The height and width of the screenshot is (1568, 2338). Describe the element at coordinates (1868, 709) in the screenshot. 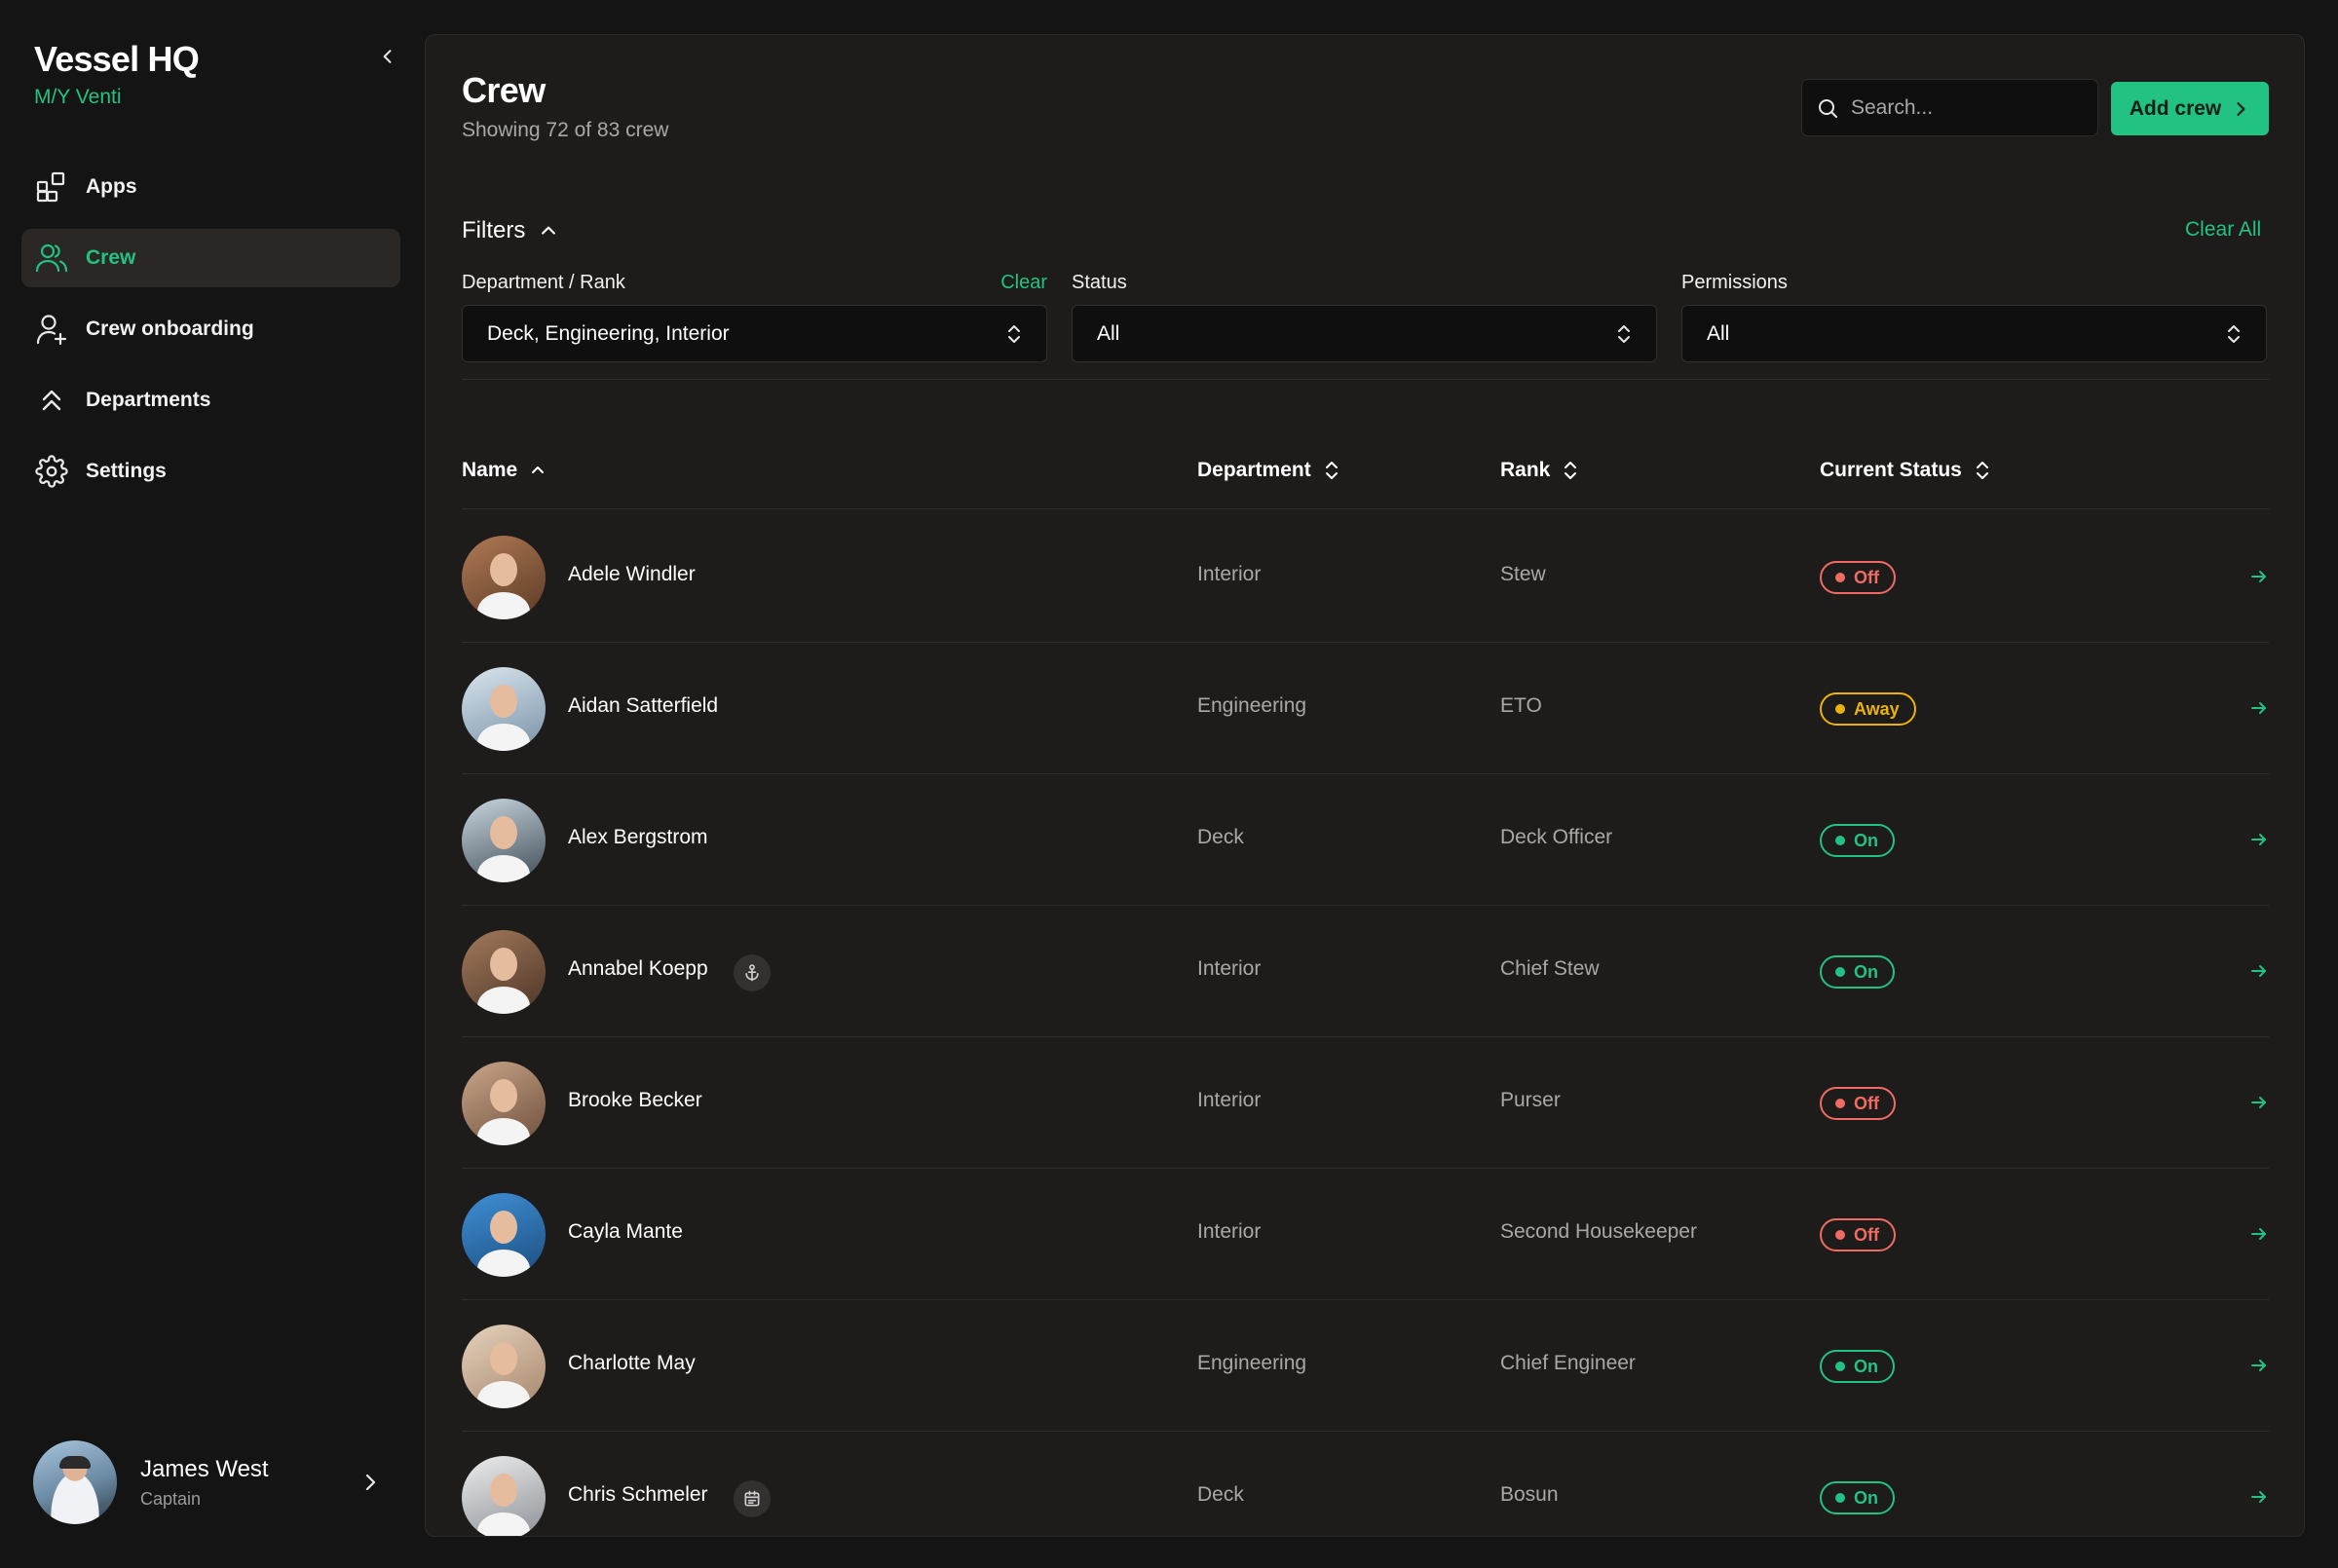

I see `status-badge: Away` at that location.